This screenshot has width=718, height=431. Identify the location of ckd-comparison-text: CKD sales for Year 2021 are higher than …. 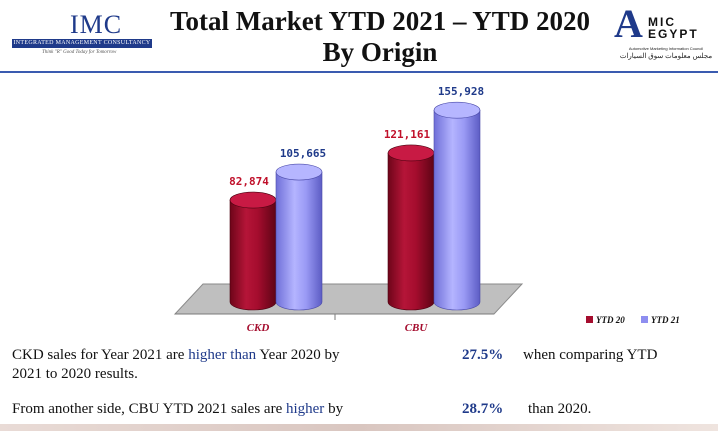
(215, 365).